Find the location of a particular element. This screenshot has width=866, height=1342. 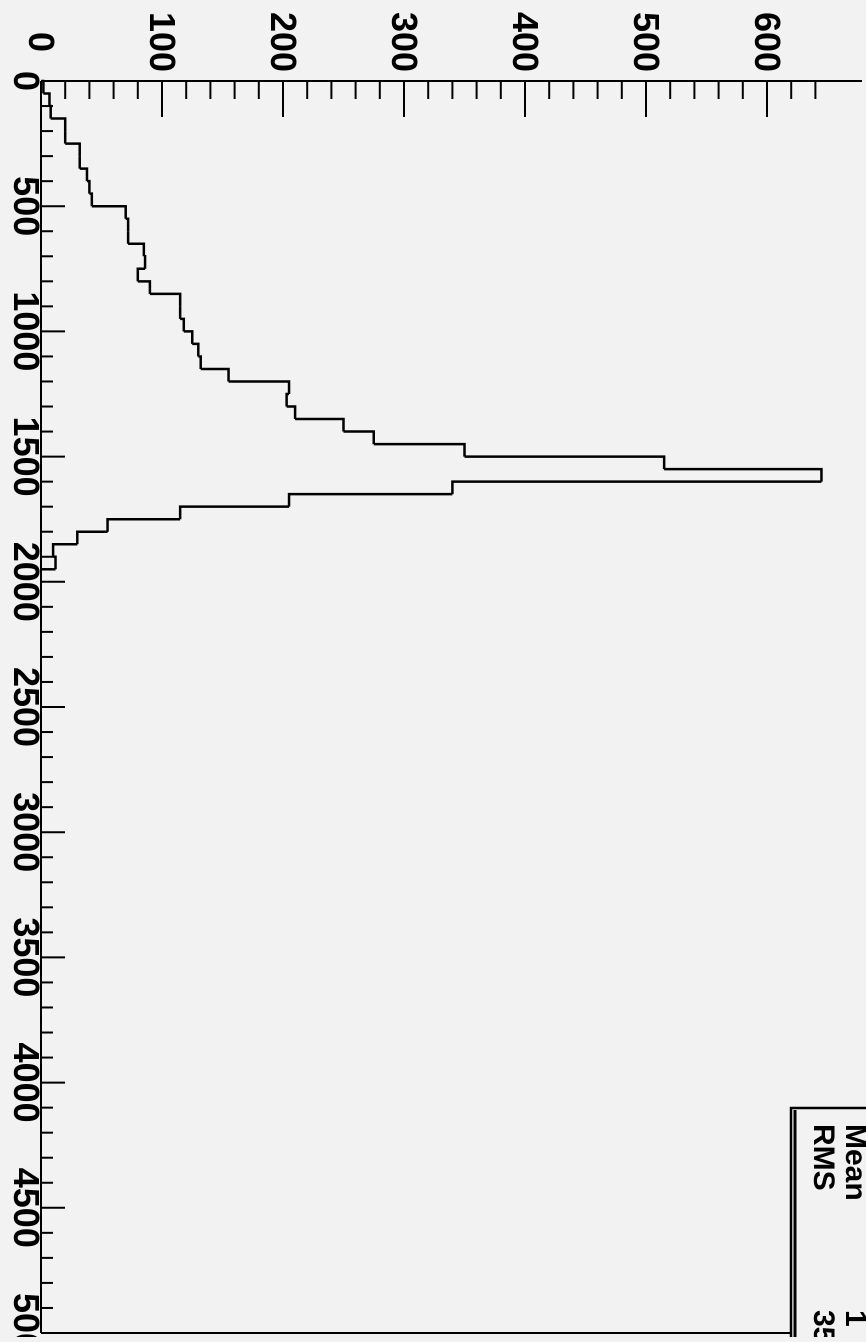

stats-box-frame is located at coordinates (827, 1224).